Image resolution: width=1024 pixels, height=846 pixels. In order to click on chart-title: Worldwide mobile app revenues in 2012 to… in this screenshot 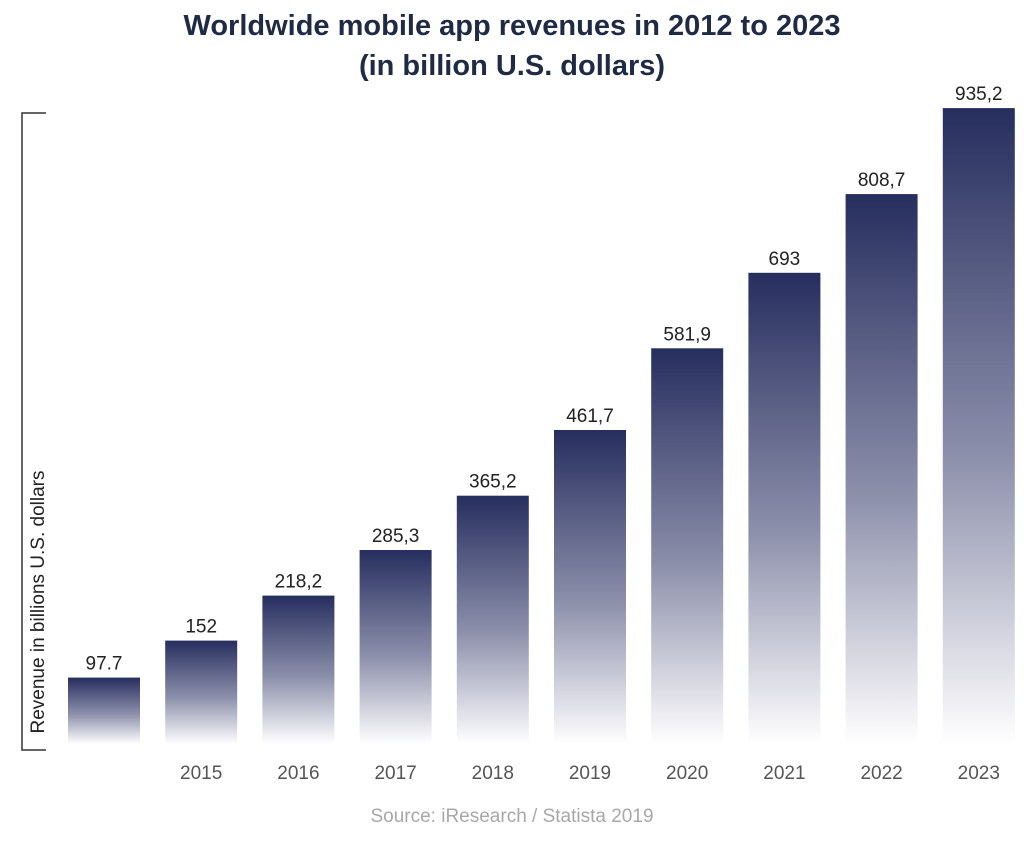, I will do `click(512, 46)`.